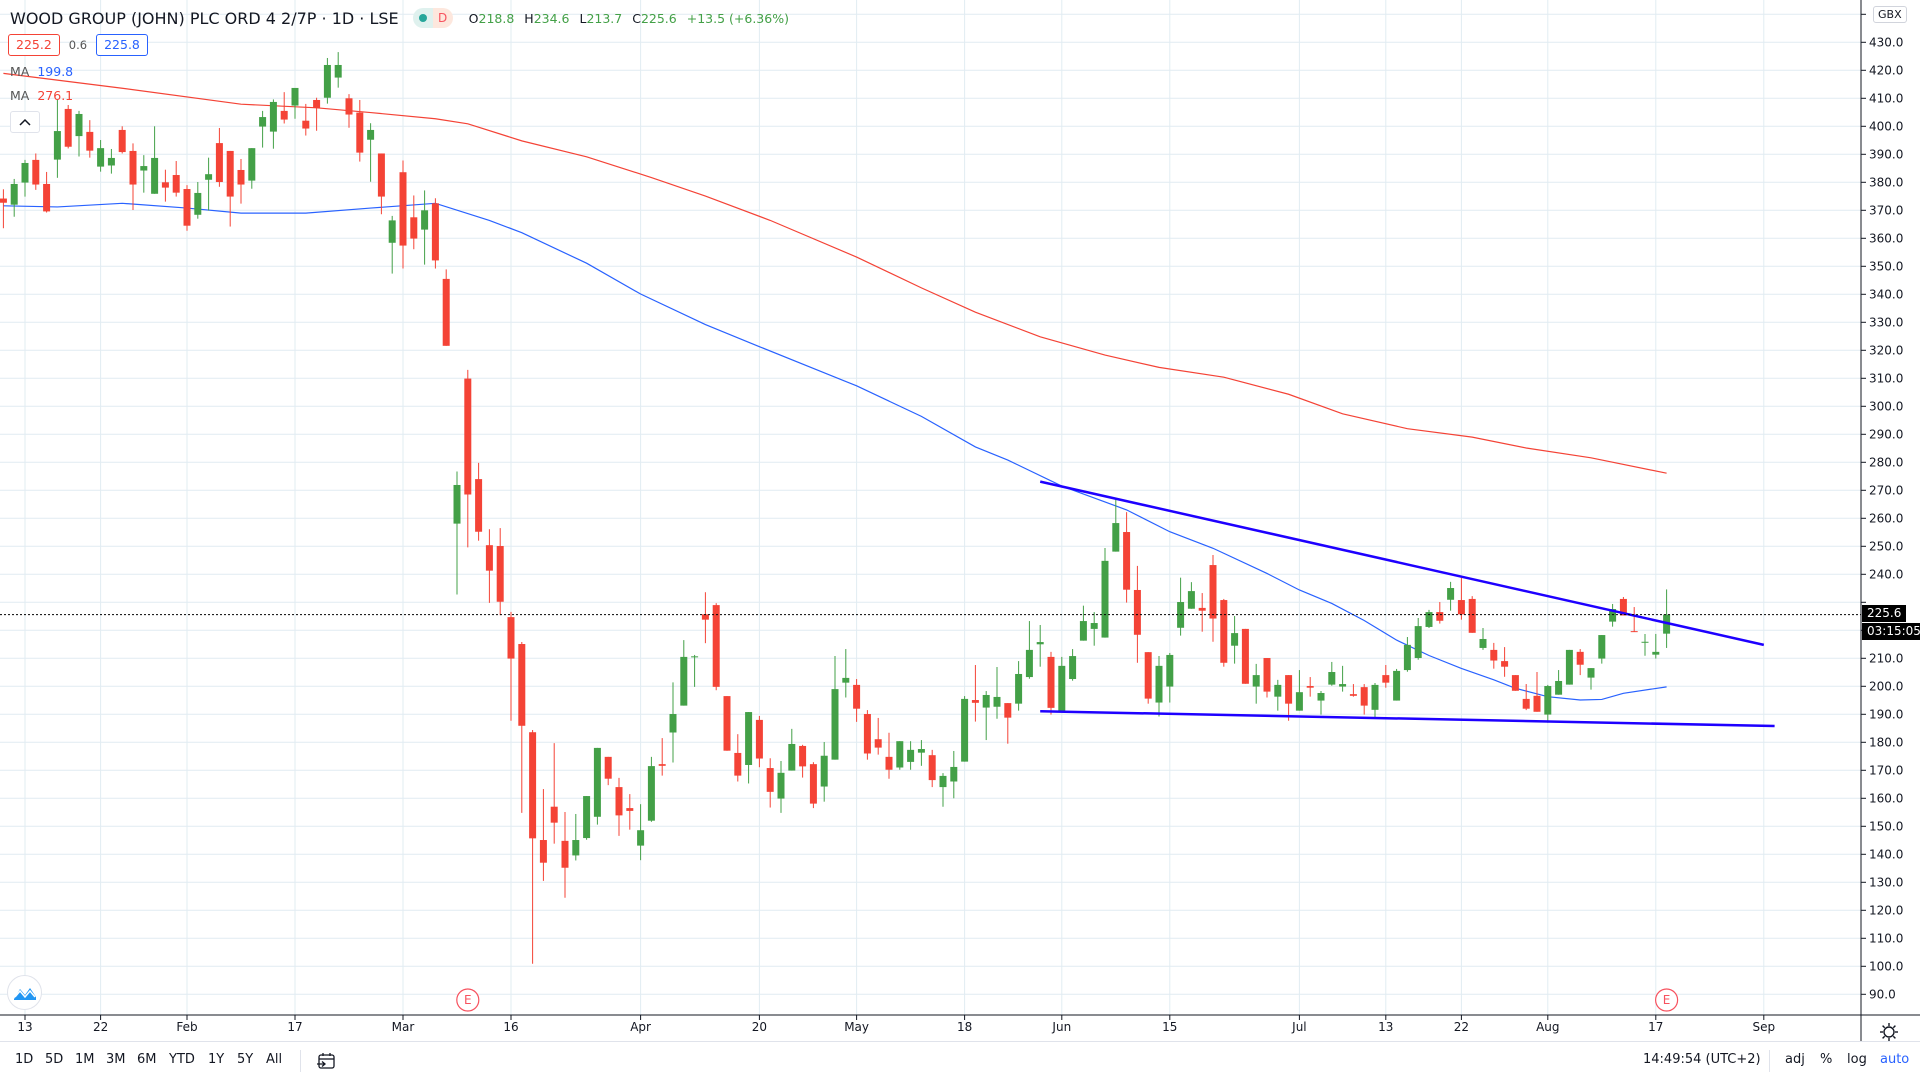  What do you see at coordinates (216, 1059) in the screenshot?
I see `range-1y: 1Y` at bounding box center [216, 1059].